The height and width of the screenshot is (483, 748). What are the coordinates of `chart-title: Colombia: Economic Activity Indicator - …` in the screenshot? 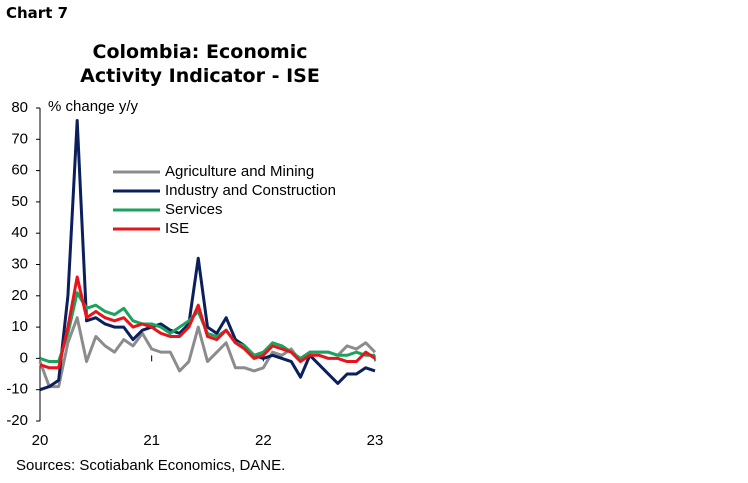 It's located at (200, 64).